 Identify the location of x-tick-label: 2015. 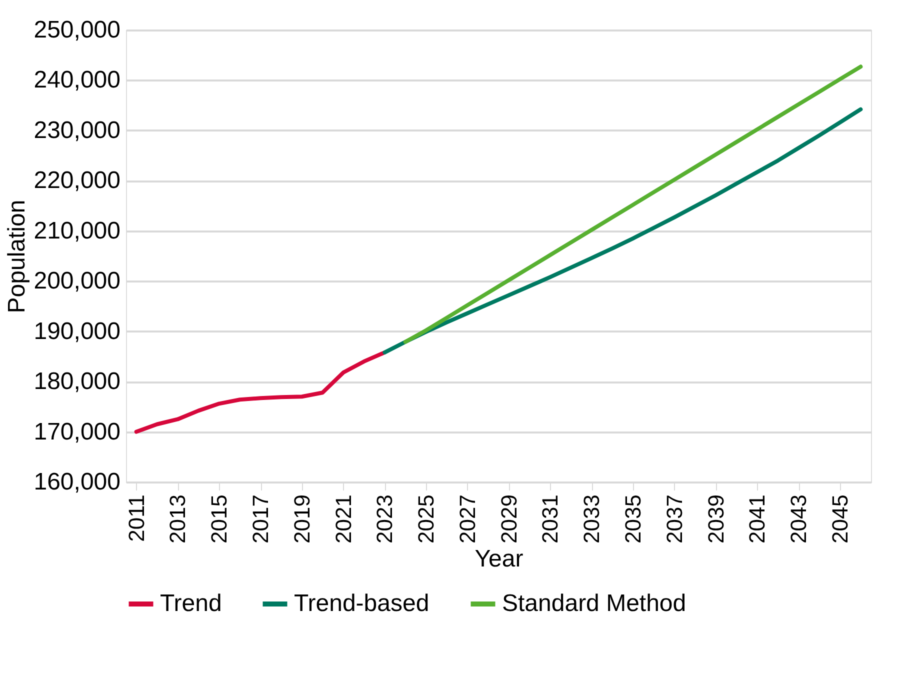
(219, 519).